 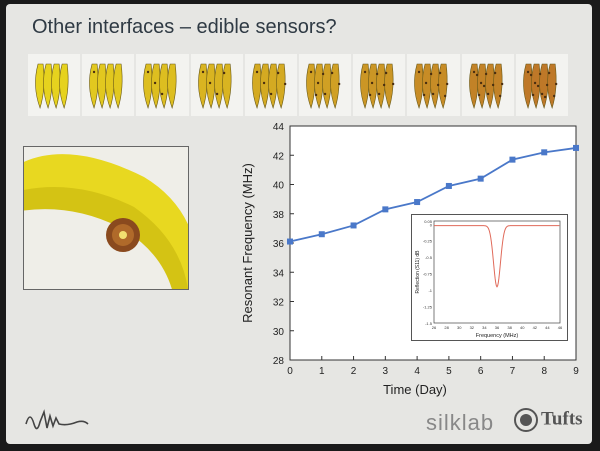 I want to click on x-tick-label: 0, so click(x=290, y=371).